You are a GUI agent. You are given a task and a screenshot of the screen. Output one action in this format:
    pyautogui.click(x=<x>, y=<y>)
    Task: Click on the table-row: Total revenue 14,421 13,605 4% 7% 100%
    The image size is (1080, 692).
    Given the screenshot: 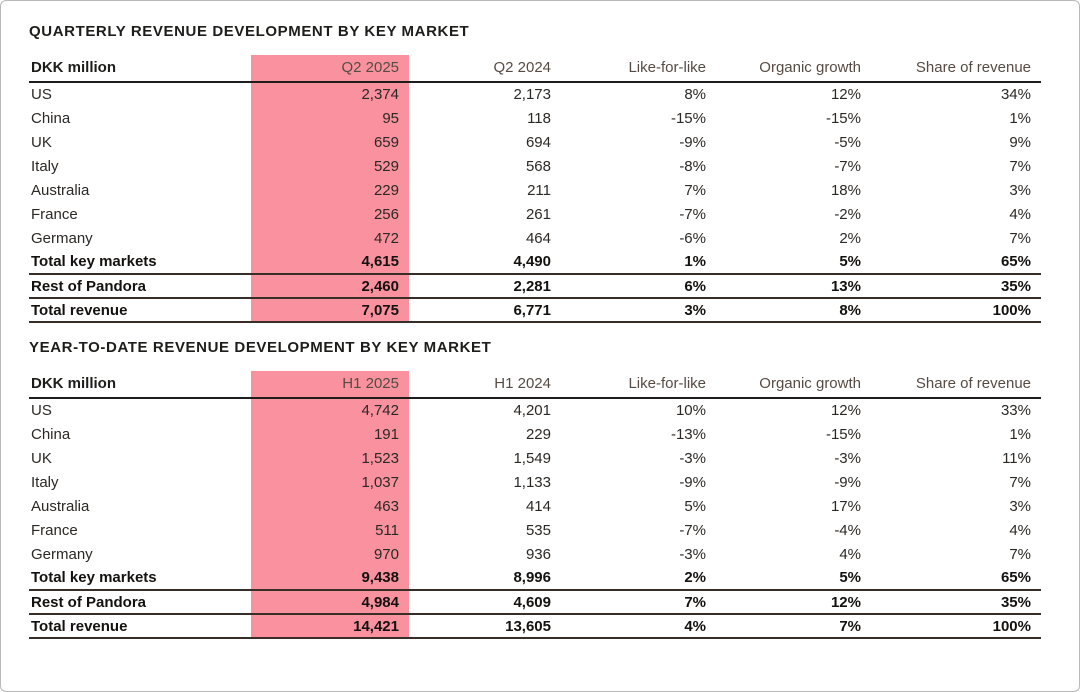 What is the action you would take?
    pyautogui.click(x=535, y=626)
    